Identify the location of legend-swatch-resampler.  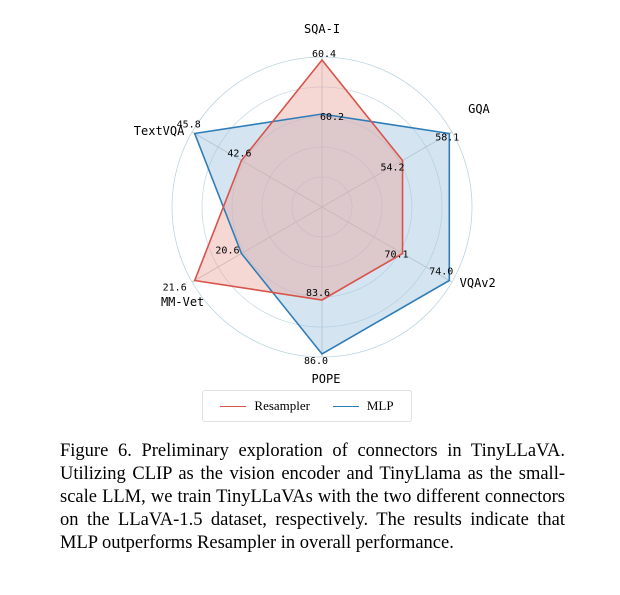
(233, 406).